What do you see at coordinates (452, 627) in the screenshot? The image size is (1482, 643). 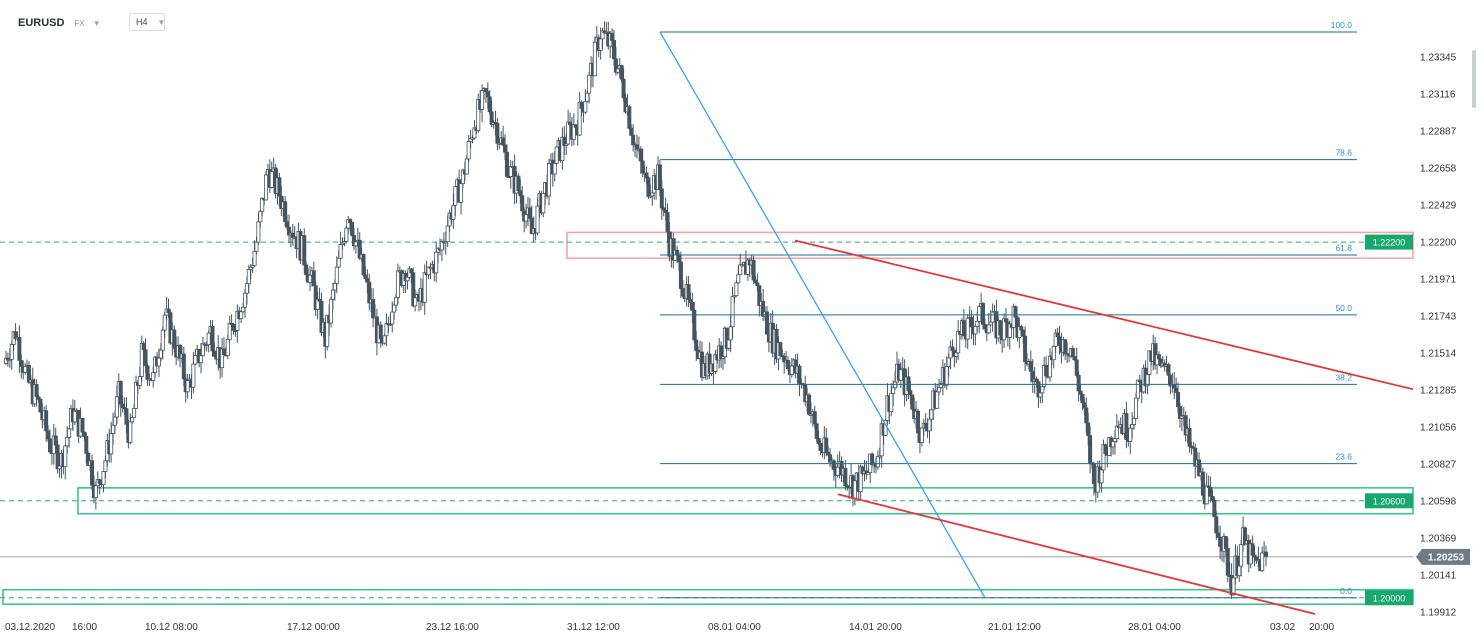 I see `x-tick-label: 23.12 16:00` at bounding box center [452, 627].